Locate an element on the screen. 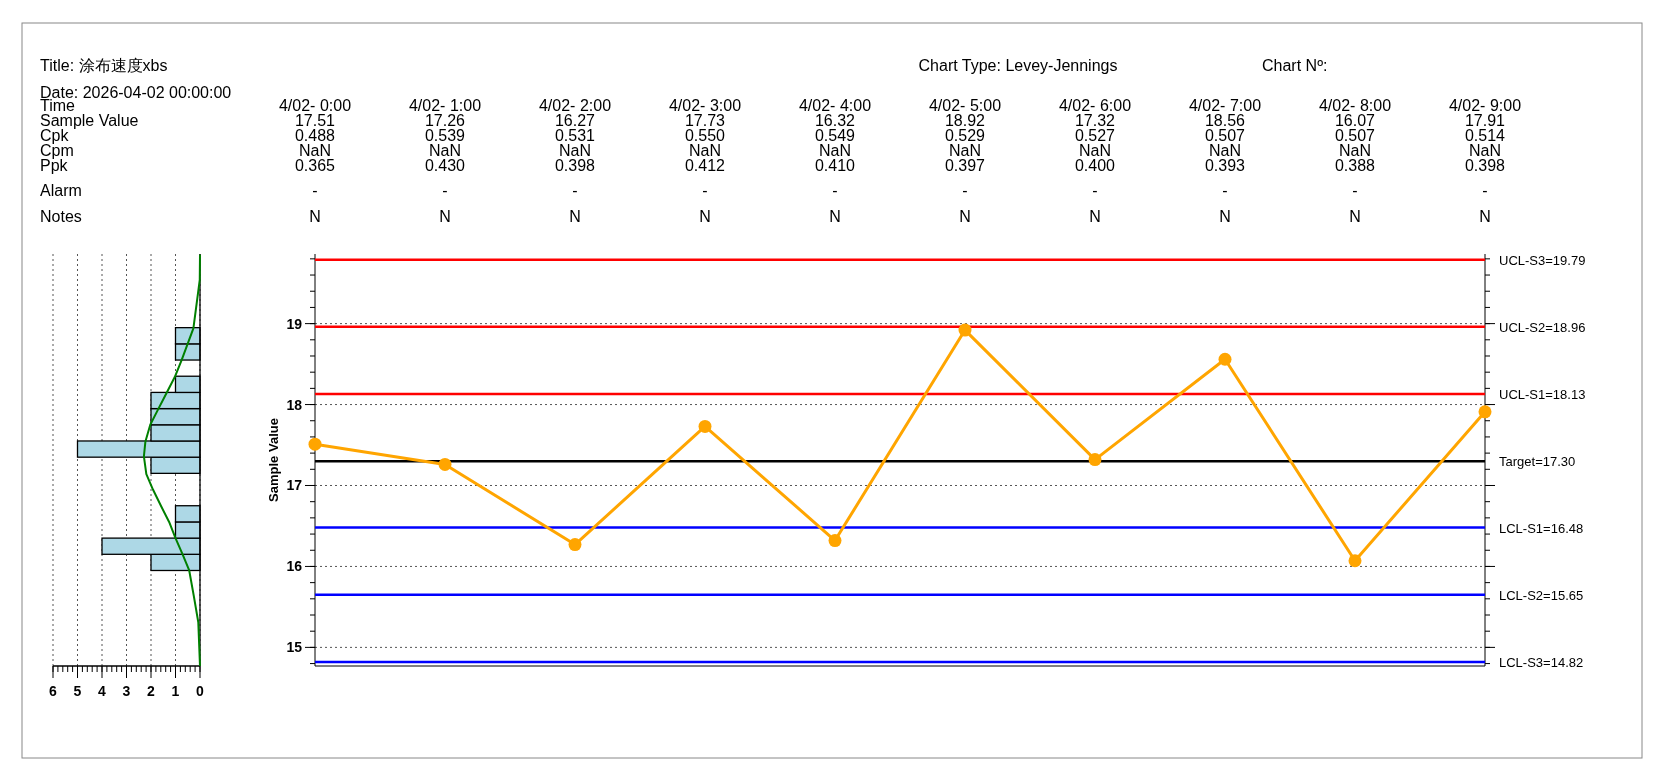 This screenshot has width=1667, height=776. ref-line-label: LCL-S2=15.65 is located at coordinates (1541, 595).